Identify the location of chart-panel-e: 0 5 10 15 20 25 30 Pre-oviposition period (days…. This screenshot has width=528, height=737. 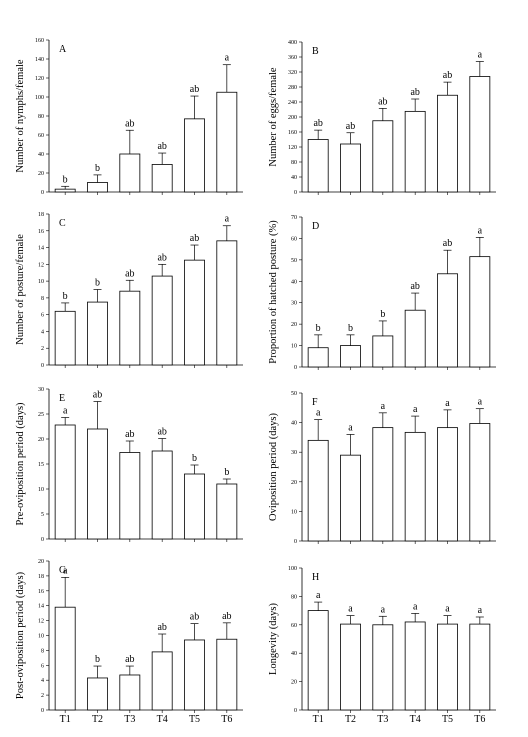
(129, 465).